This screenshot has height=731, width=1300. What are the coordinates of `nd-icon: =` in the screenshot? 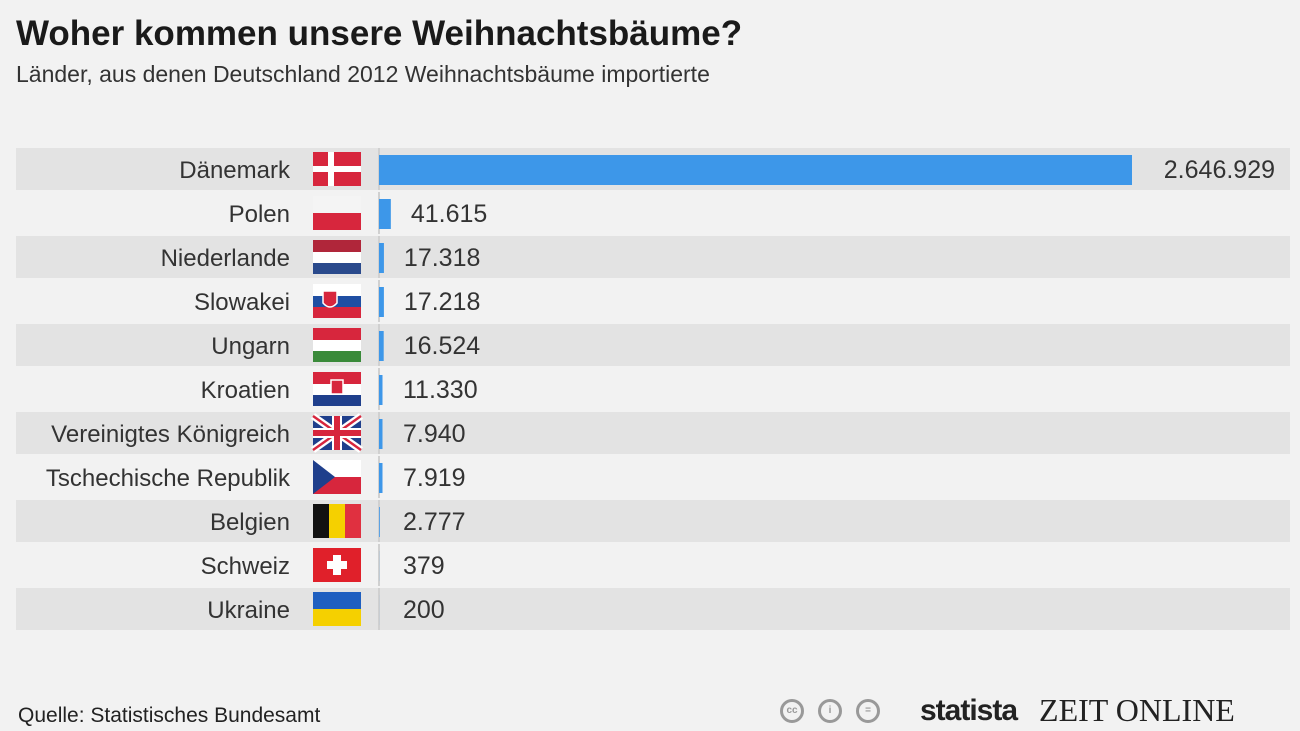 It's located at (868, 710).